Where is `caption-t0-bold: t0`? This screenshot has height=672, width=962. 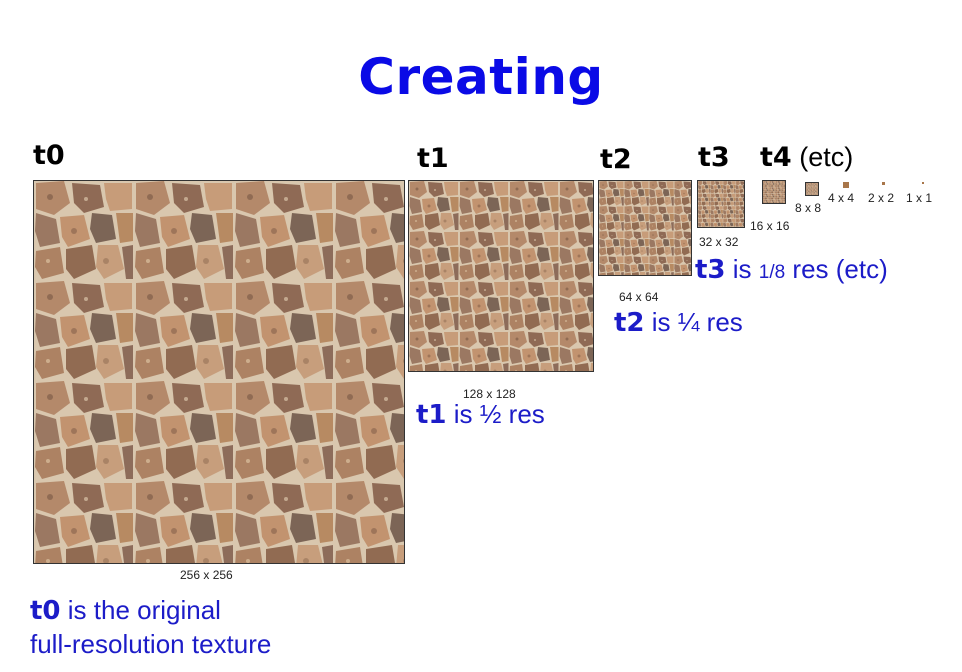 caption-t0-bold: t0 is located at coordinates (45, 611).